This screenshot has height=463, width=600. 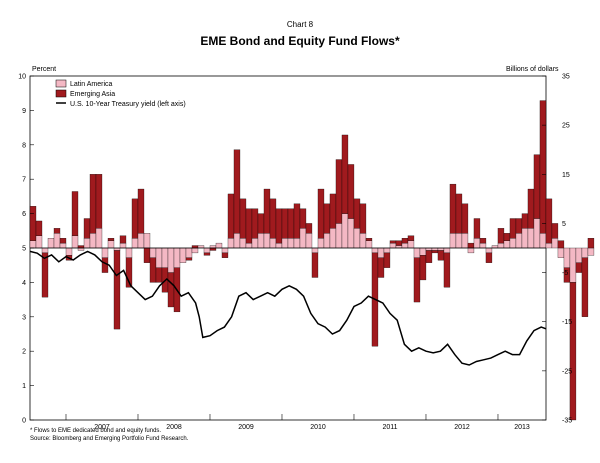 I want to click on left-axis-tick-label: 3, so click(x=24, y=317).